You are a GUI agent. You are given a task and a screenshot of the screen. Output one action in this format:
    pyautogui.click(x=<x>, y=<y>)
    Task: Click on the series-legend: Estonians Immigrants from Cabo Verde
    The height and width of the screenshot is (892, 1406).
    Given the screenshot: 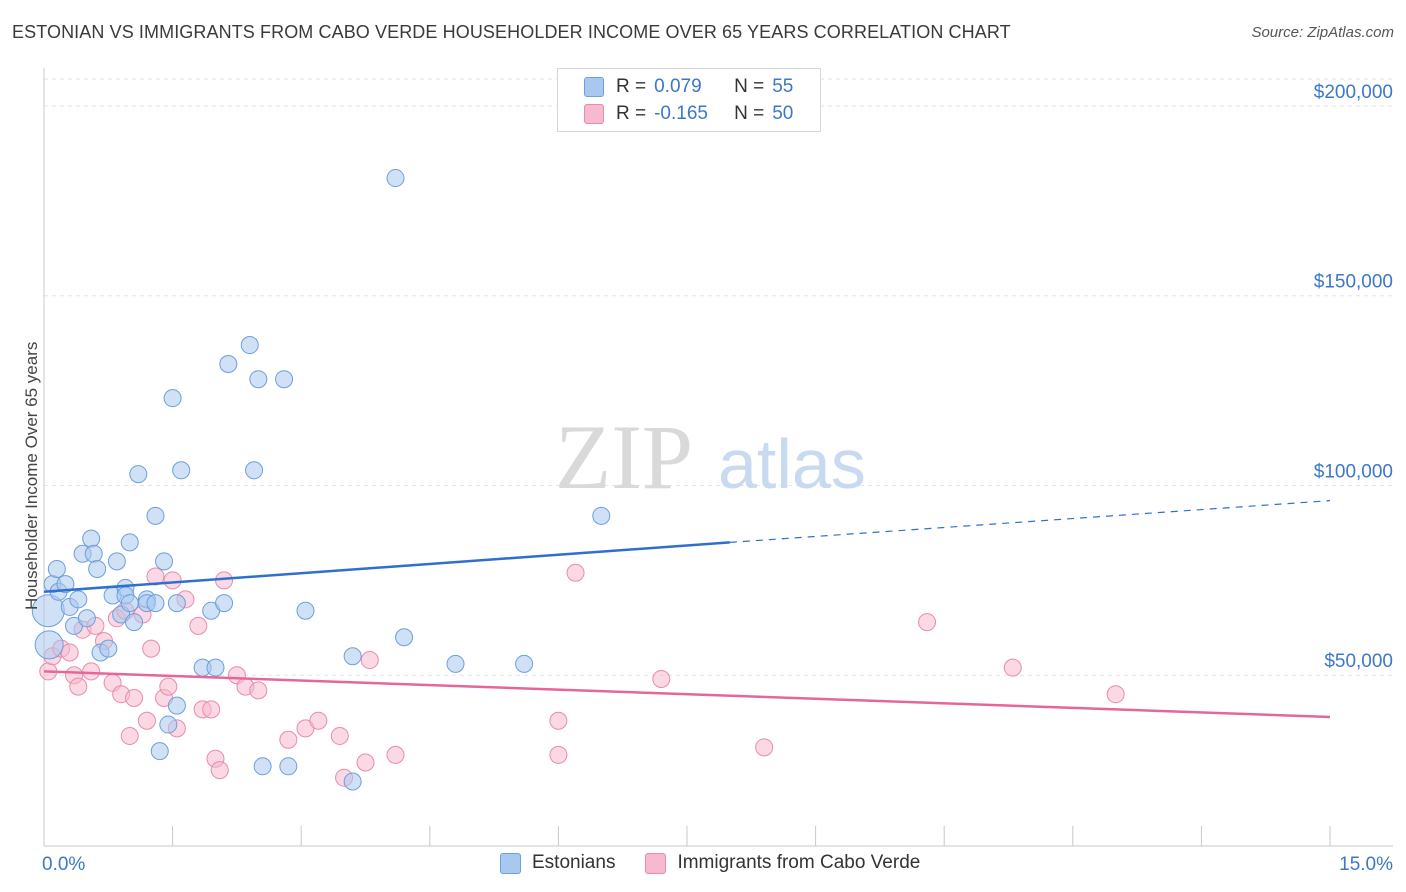 What is the action you would take?
    pyautogui.click(x=725, y=863)
    